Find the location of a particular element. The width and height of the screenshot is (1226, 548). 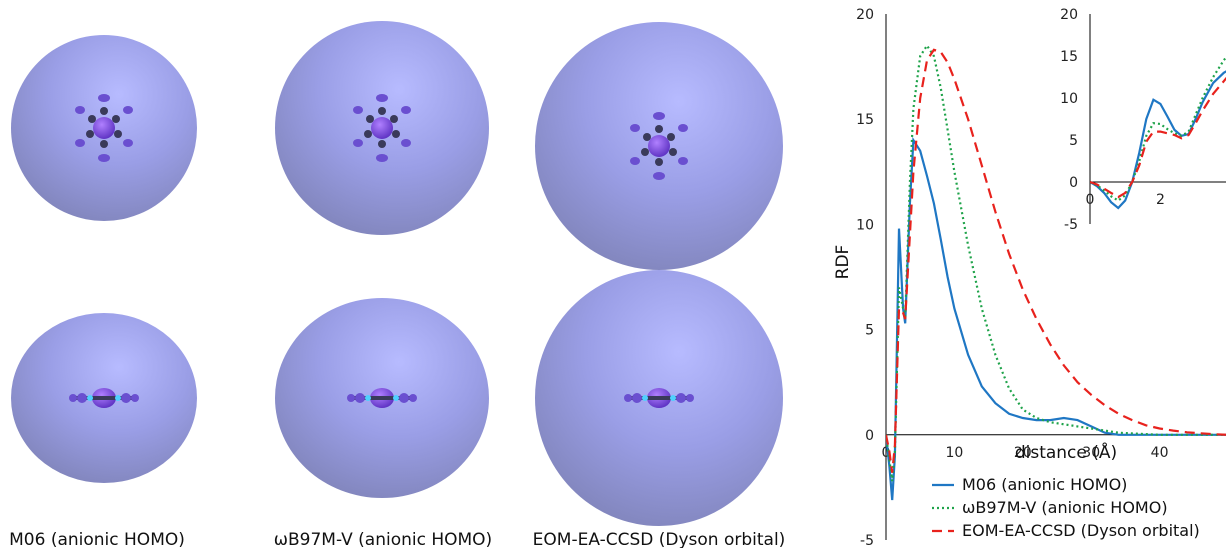

main-y-tick-label: 5 is located at coordinates (869, 331).